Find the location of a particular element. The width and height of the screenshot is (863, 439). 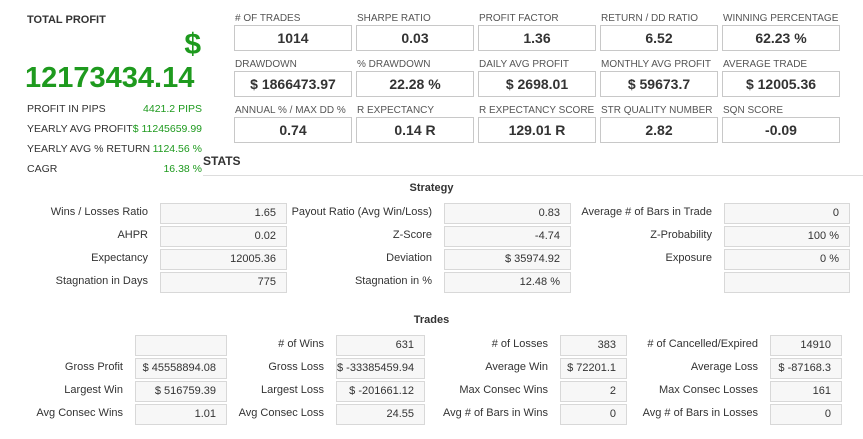

stat-value: -4.74 is located at coordinates (507, 236).